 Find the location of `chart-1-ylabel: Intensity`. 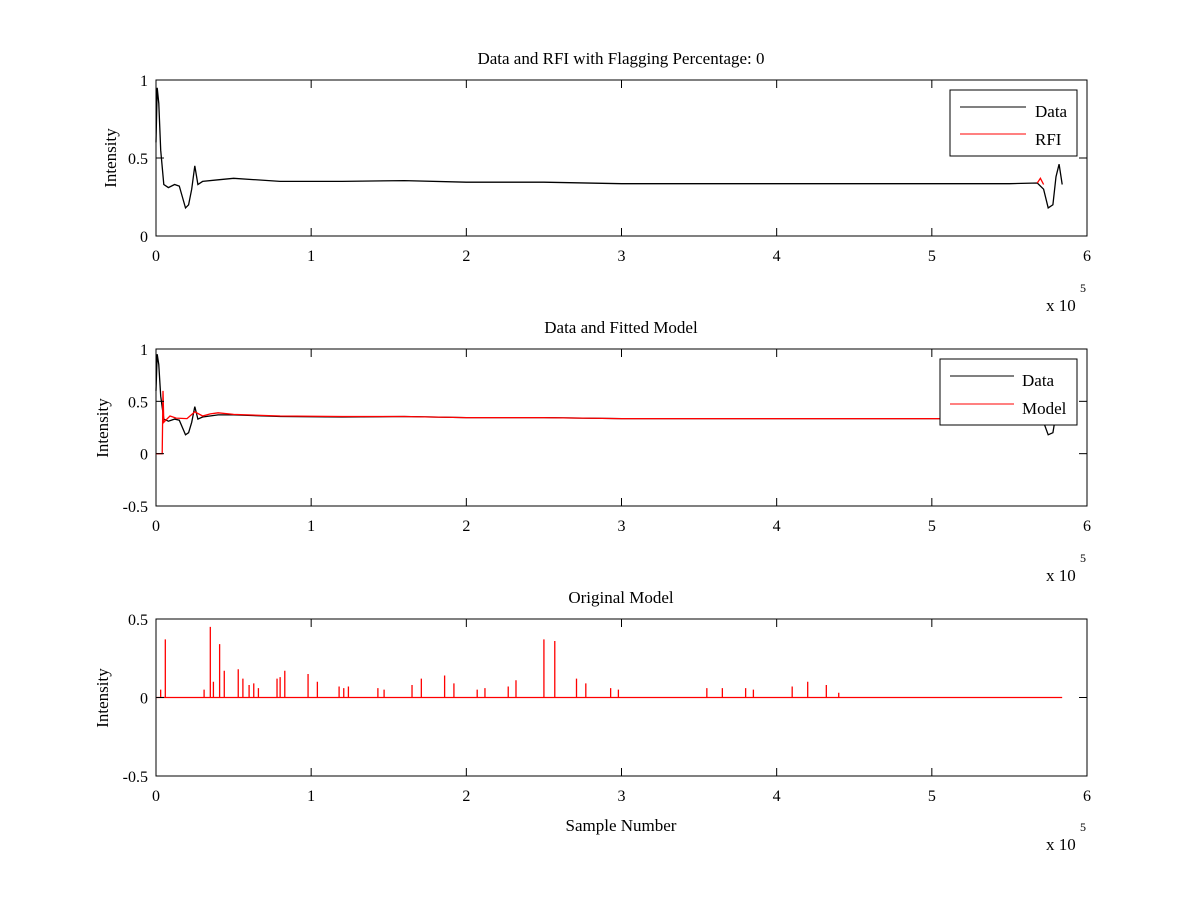

chart-1-ylabel: Intensity is located at coordinates (110, 158).